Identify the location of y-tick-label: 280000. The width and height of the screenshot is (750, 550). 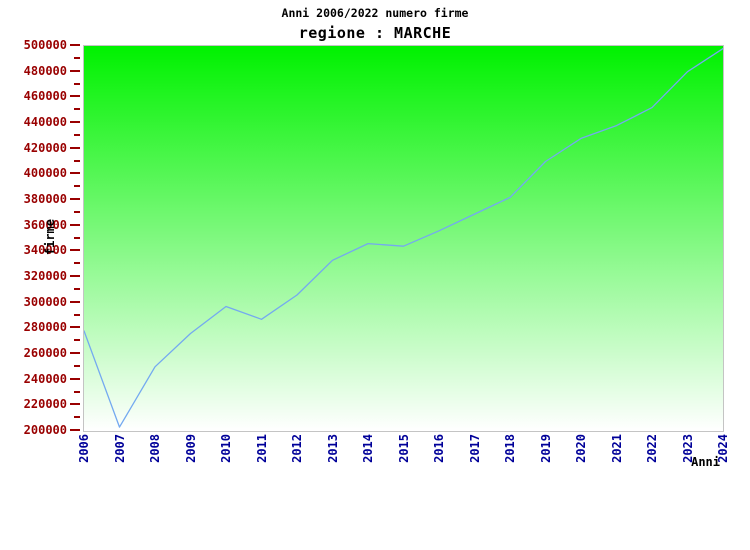
(45, 327).